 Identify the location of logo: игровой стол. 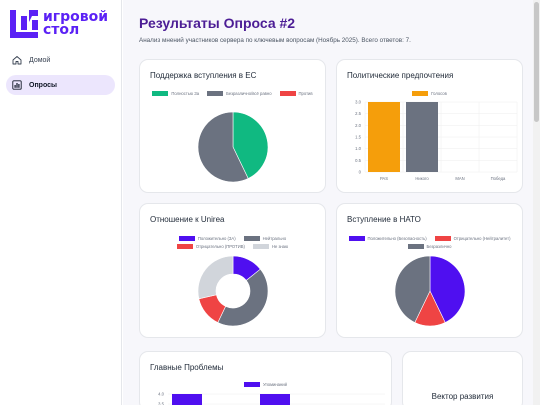
(58, 24).